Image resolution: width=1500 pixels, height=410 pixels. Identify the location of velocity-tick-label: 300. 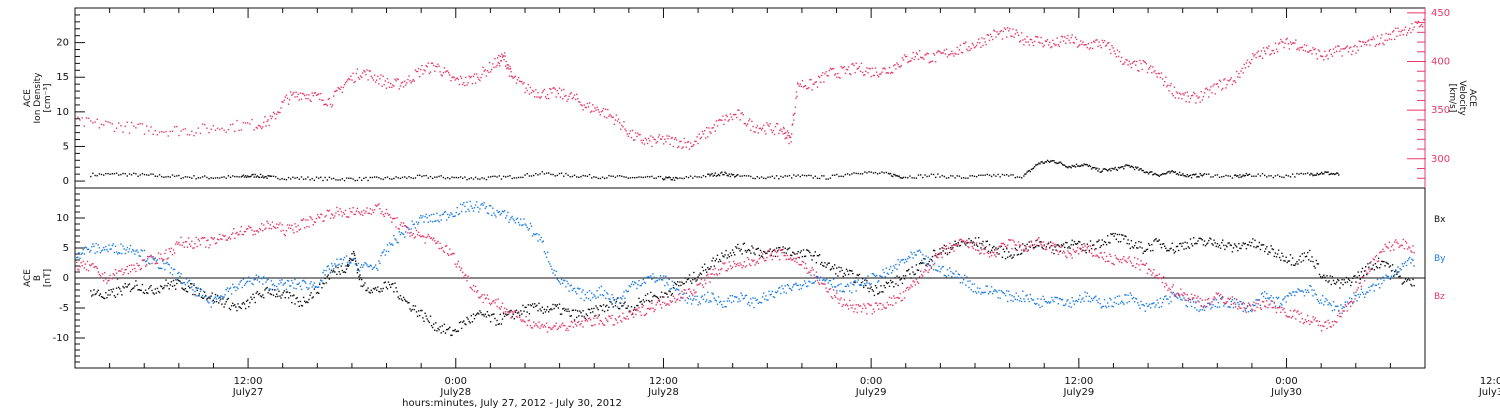
(1440, 159).